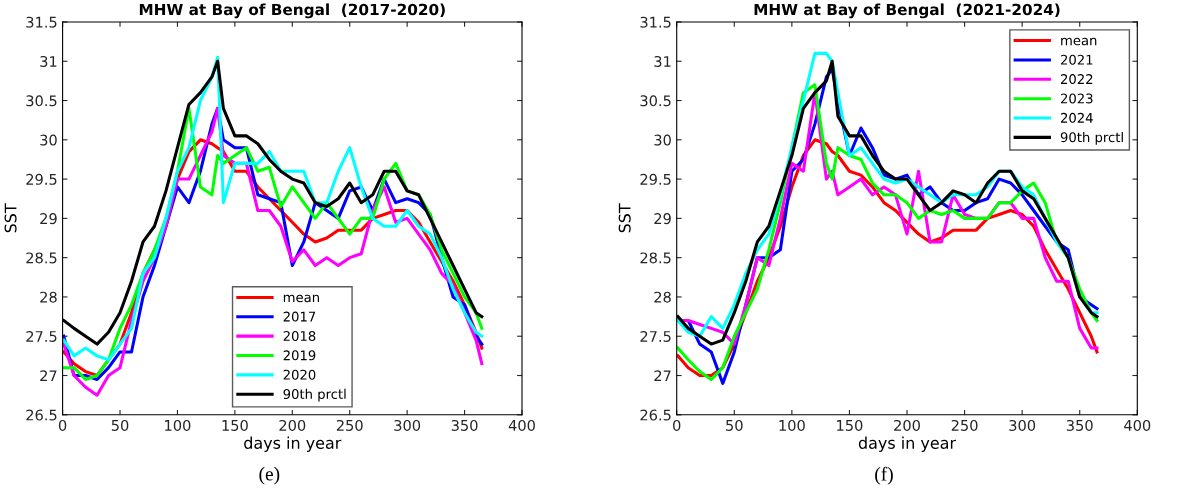 This screenshot has width=1181, height=488. What do you see at coordinates (1076, 98) in the screenshot?
I see `legend-label: 2023` at bounding box center [1076, 98].